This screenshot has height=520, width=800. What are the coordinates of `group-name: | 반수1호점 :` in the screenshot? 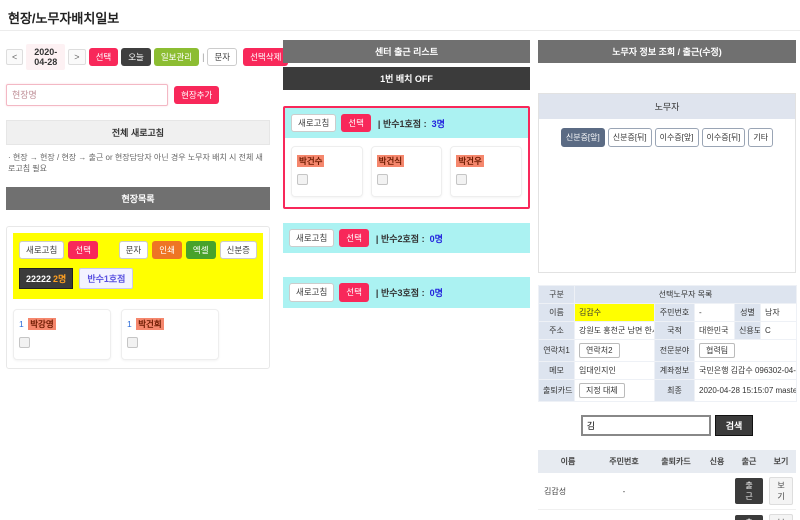 It's located at (402, 123).